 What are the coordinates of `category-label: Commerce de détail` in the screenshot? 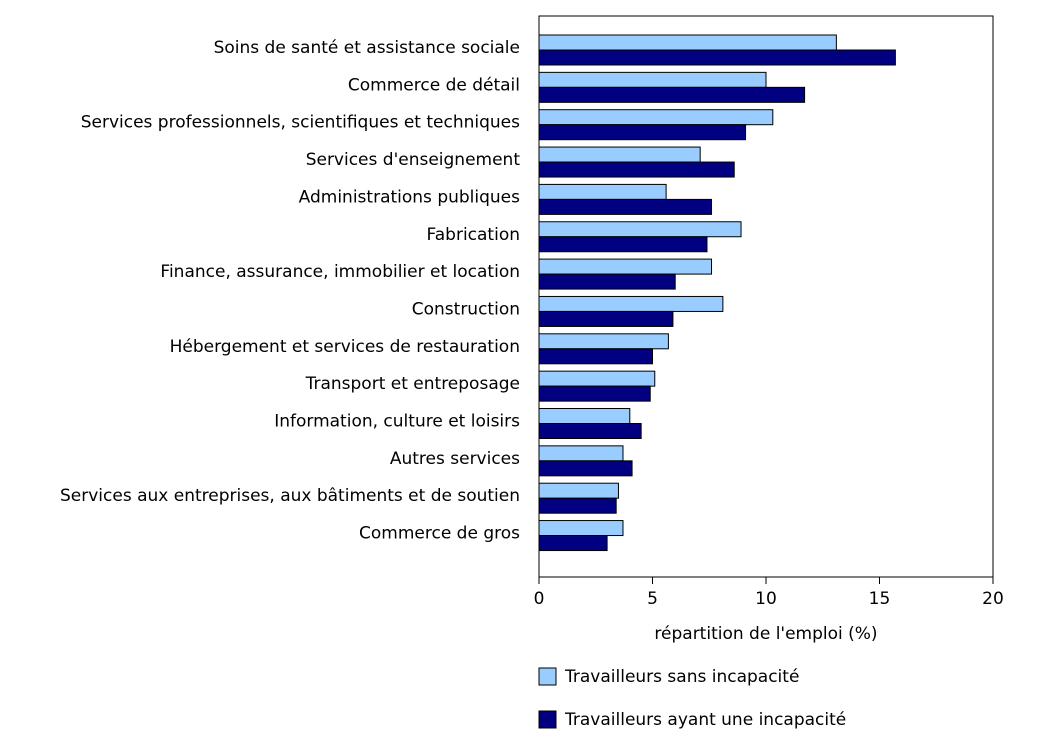 It's located at (434, 85).